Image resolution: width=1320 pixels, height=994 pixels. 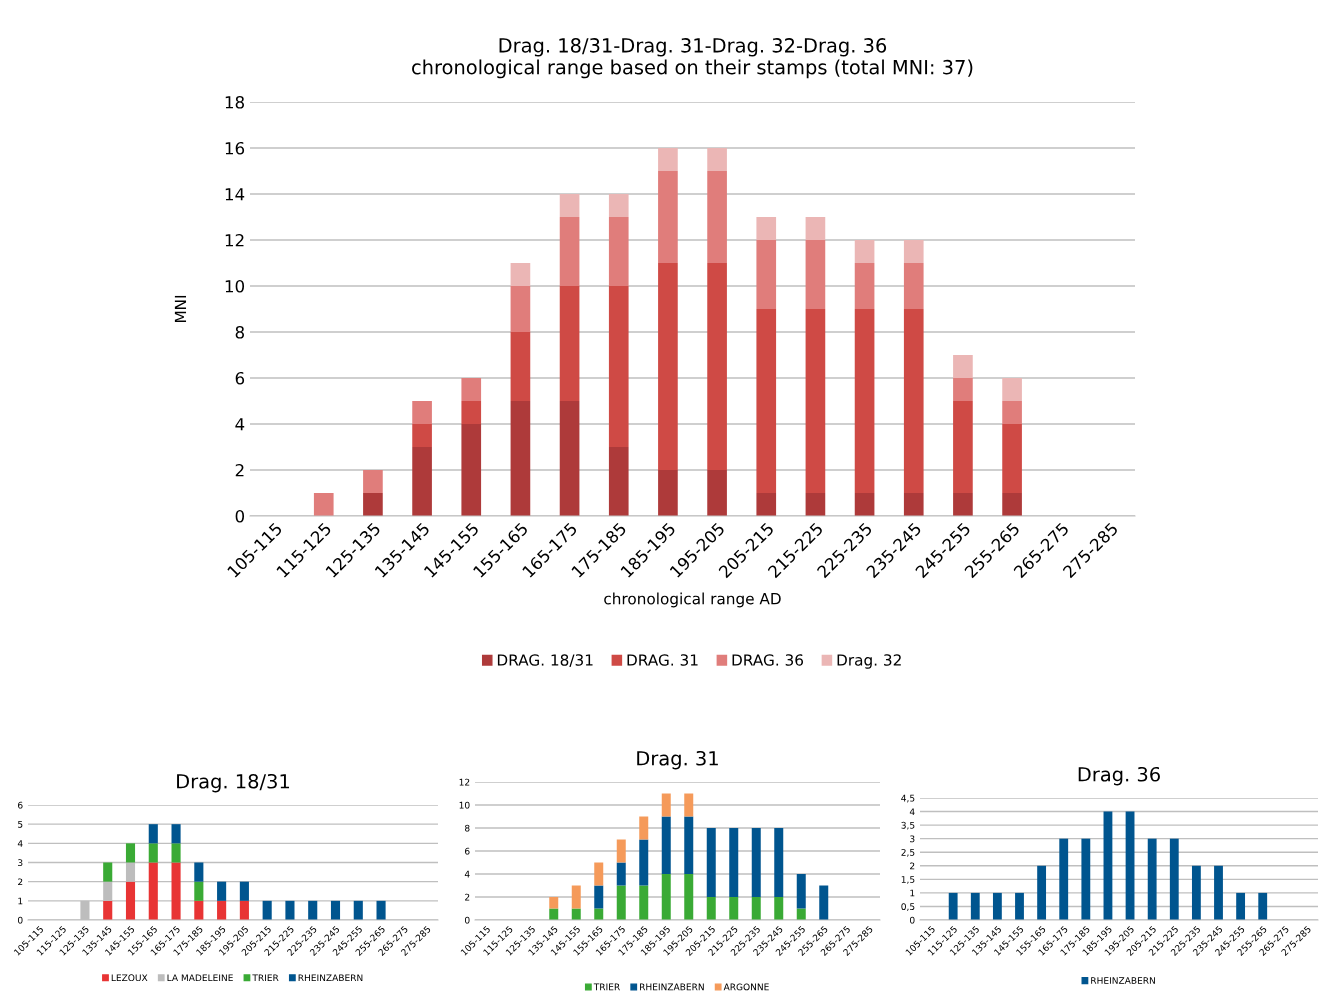 I want to click on legend-label: LA MADELEINE, so click(x=200, y=977).